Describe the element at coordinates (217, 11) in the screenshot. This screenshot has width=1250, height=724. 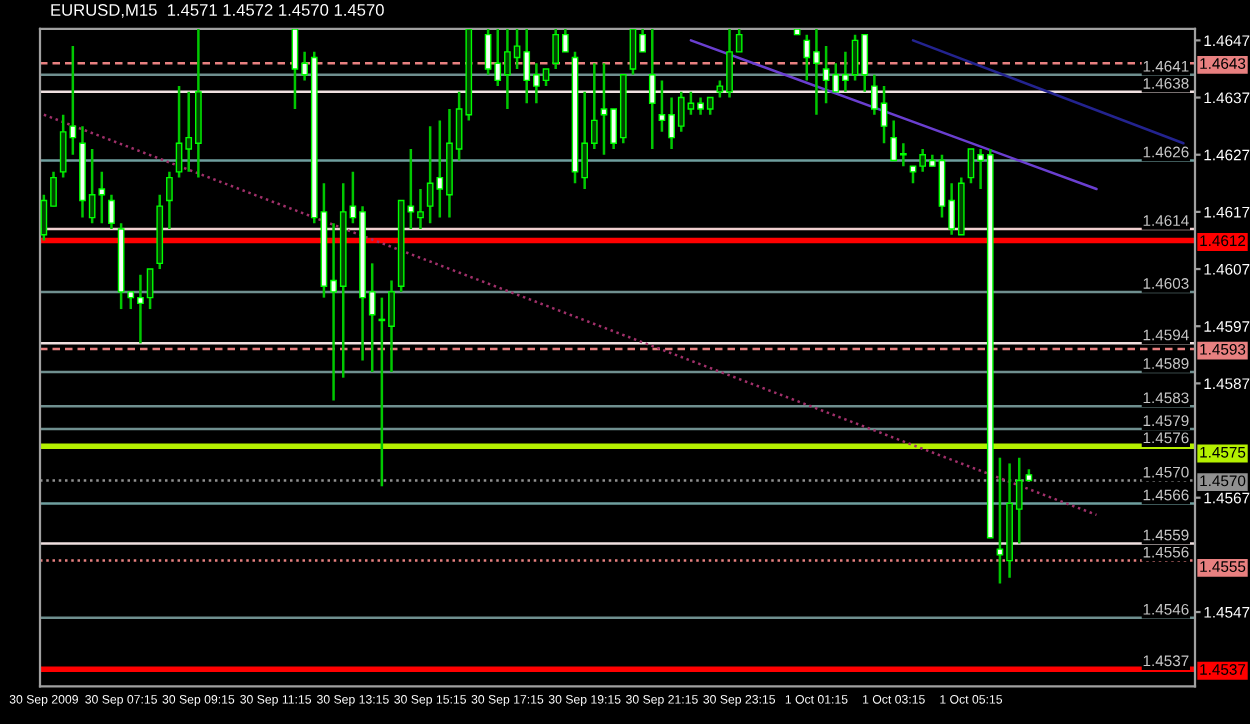
I see `chart-title: EURUSD,M15 1.4571 1.4572 1.4570 1.4570` at that location.